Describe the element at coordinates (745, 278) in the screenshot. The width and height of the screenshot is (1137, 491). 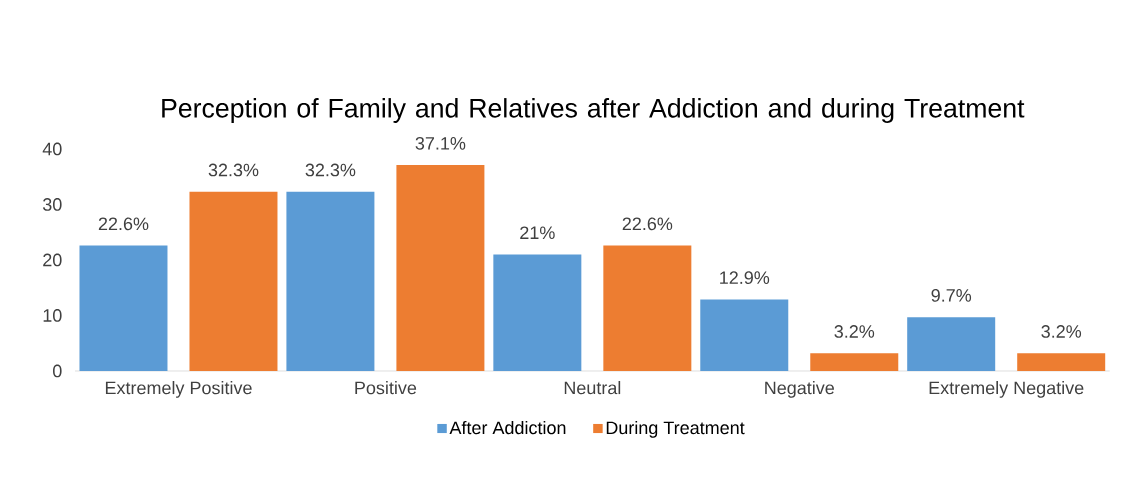
I see `data-label: 12.9%` at that location.